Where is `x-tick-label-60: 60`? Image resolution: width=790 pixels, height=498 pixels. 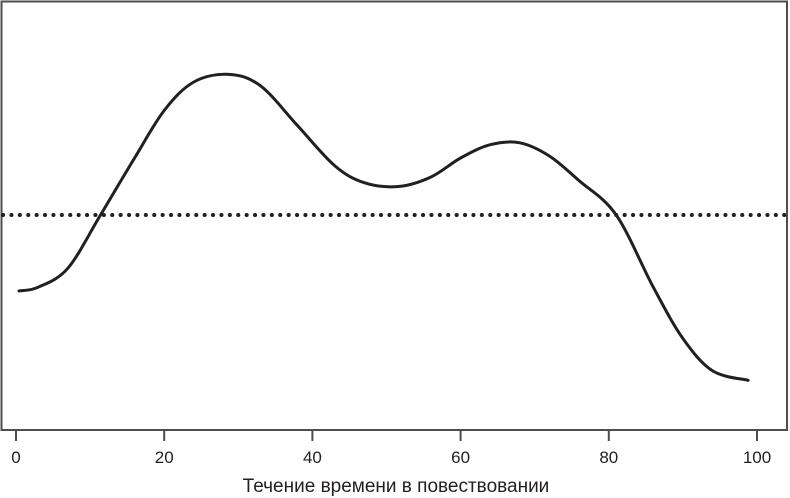
x-tick-label-60: 60 is located at coordinates (460, 457).